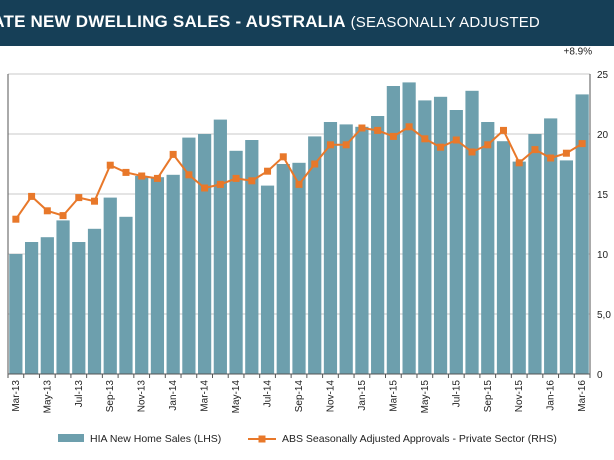  Describe the element at coordinates (393, 396) in the screenshot. I see `x-tick-label: Mar-15` at that location.